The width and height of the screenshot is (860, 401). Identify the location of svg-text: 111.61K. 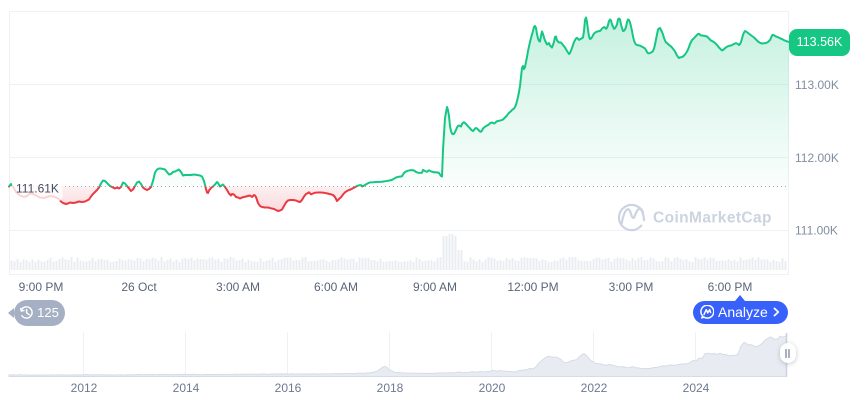
(37, 189).